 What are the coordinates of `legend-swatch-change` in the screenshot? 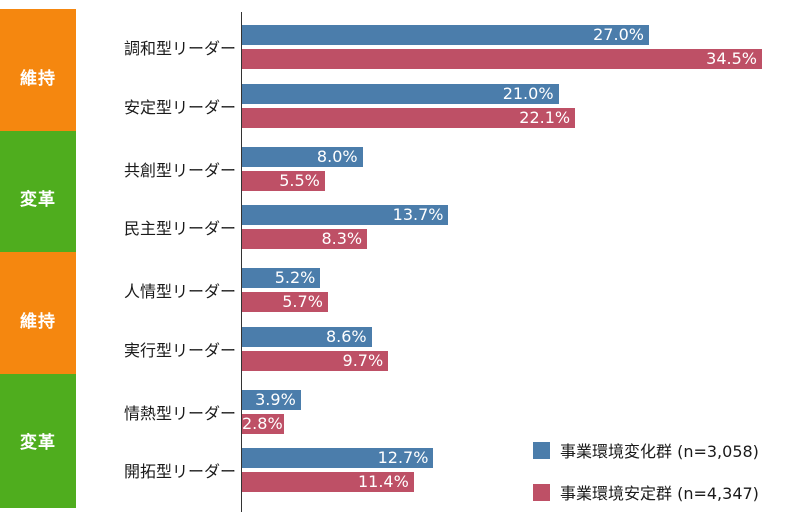 It's located at (541, 450).